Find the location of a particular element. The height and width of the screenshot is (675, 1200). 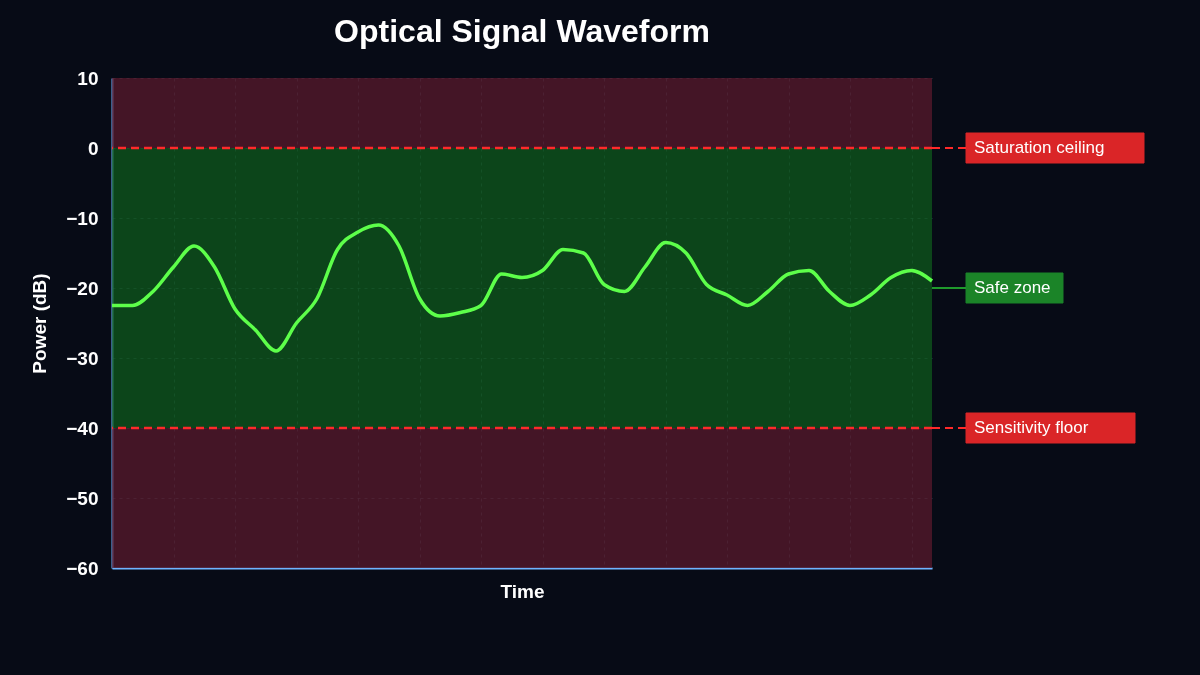

x-axis-title: Time is located at coordinates (522, 591).